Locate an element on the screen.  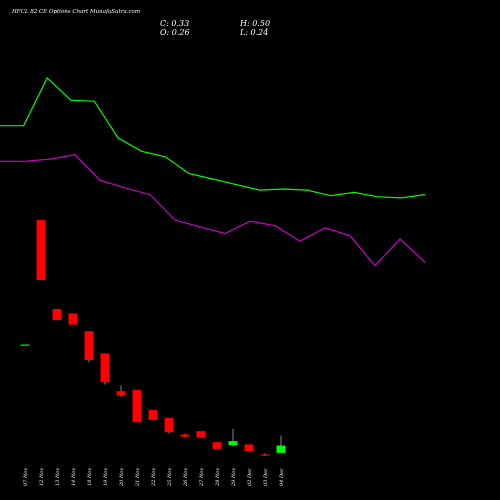
x-tick-label: 18 Nov is located at coordinates (90, 477).